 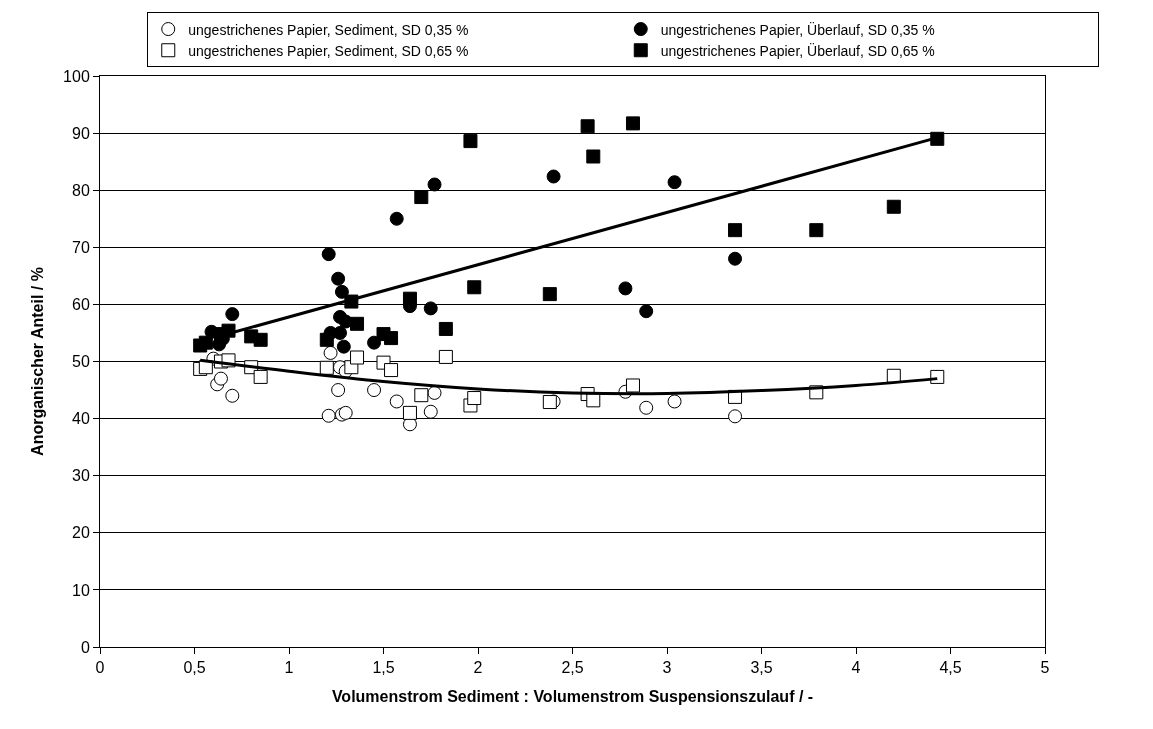 What do you see at coordinates (667, 668) in the screenshot?
I see `x-tick-label: 3` at bounding box center [667, 668].